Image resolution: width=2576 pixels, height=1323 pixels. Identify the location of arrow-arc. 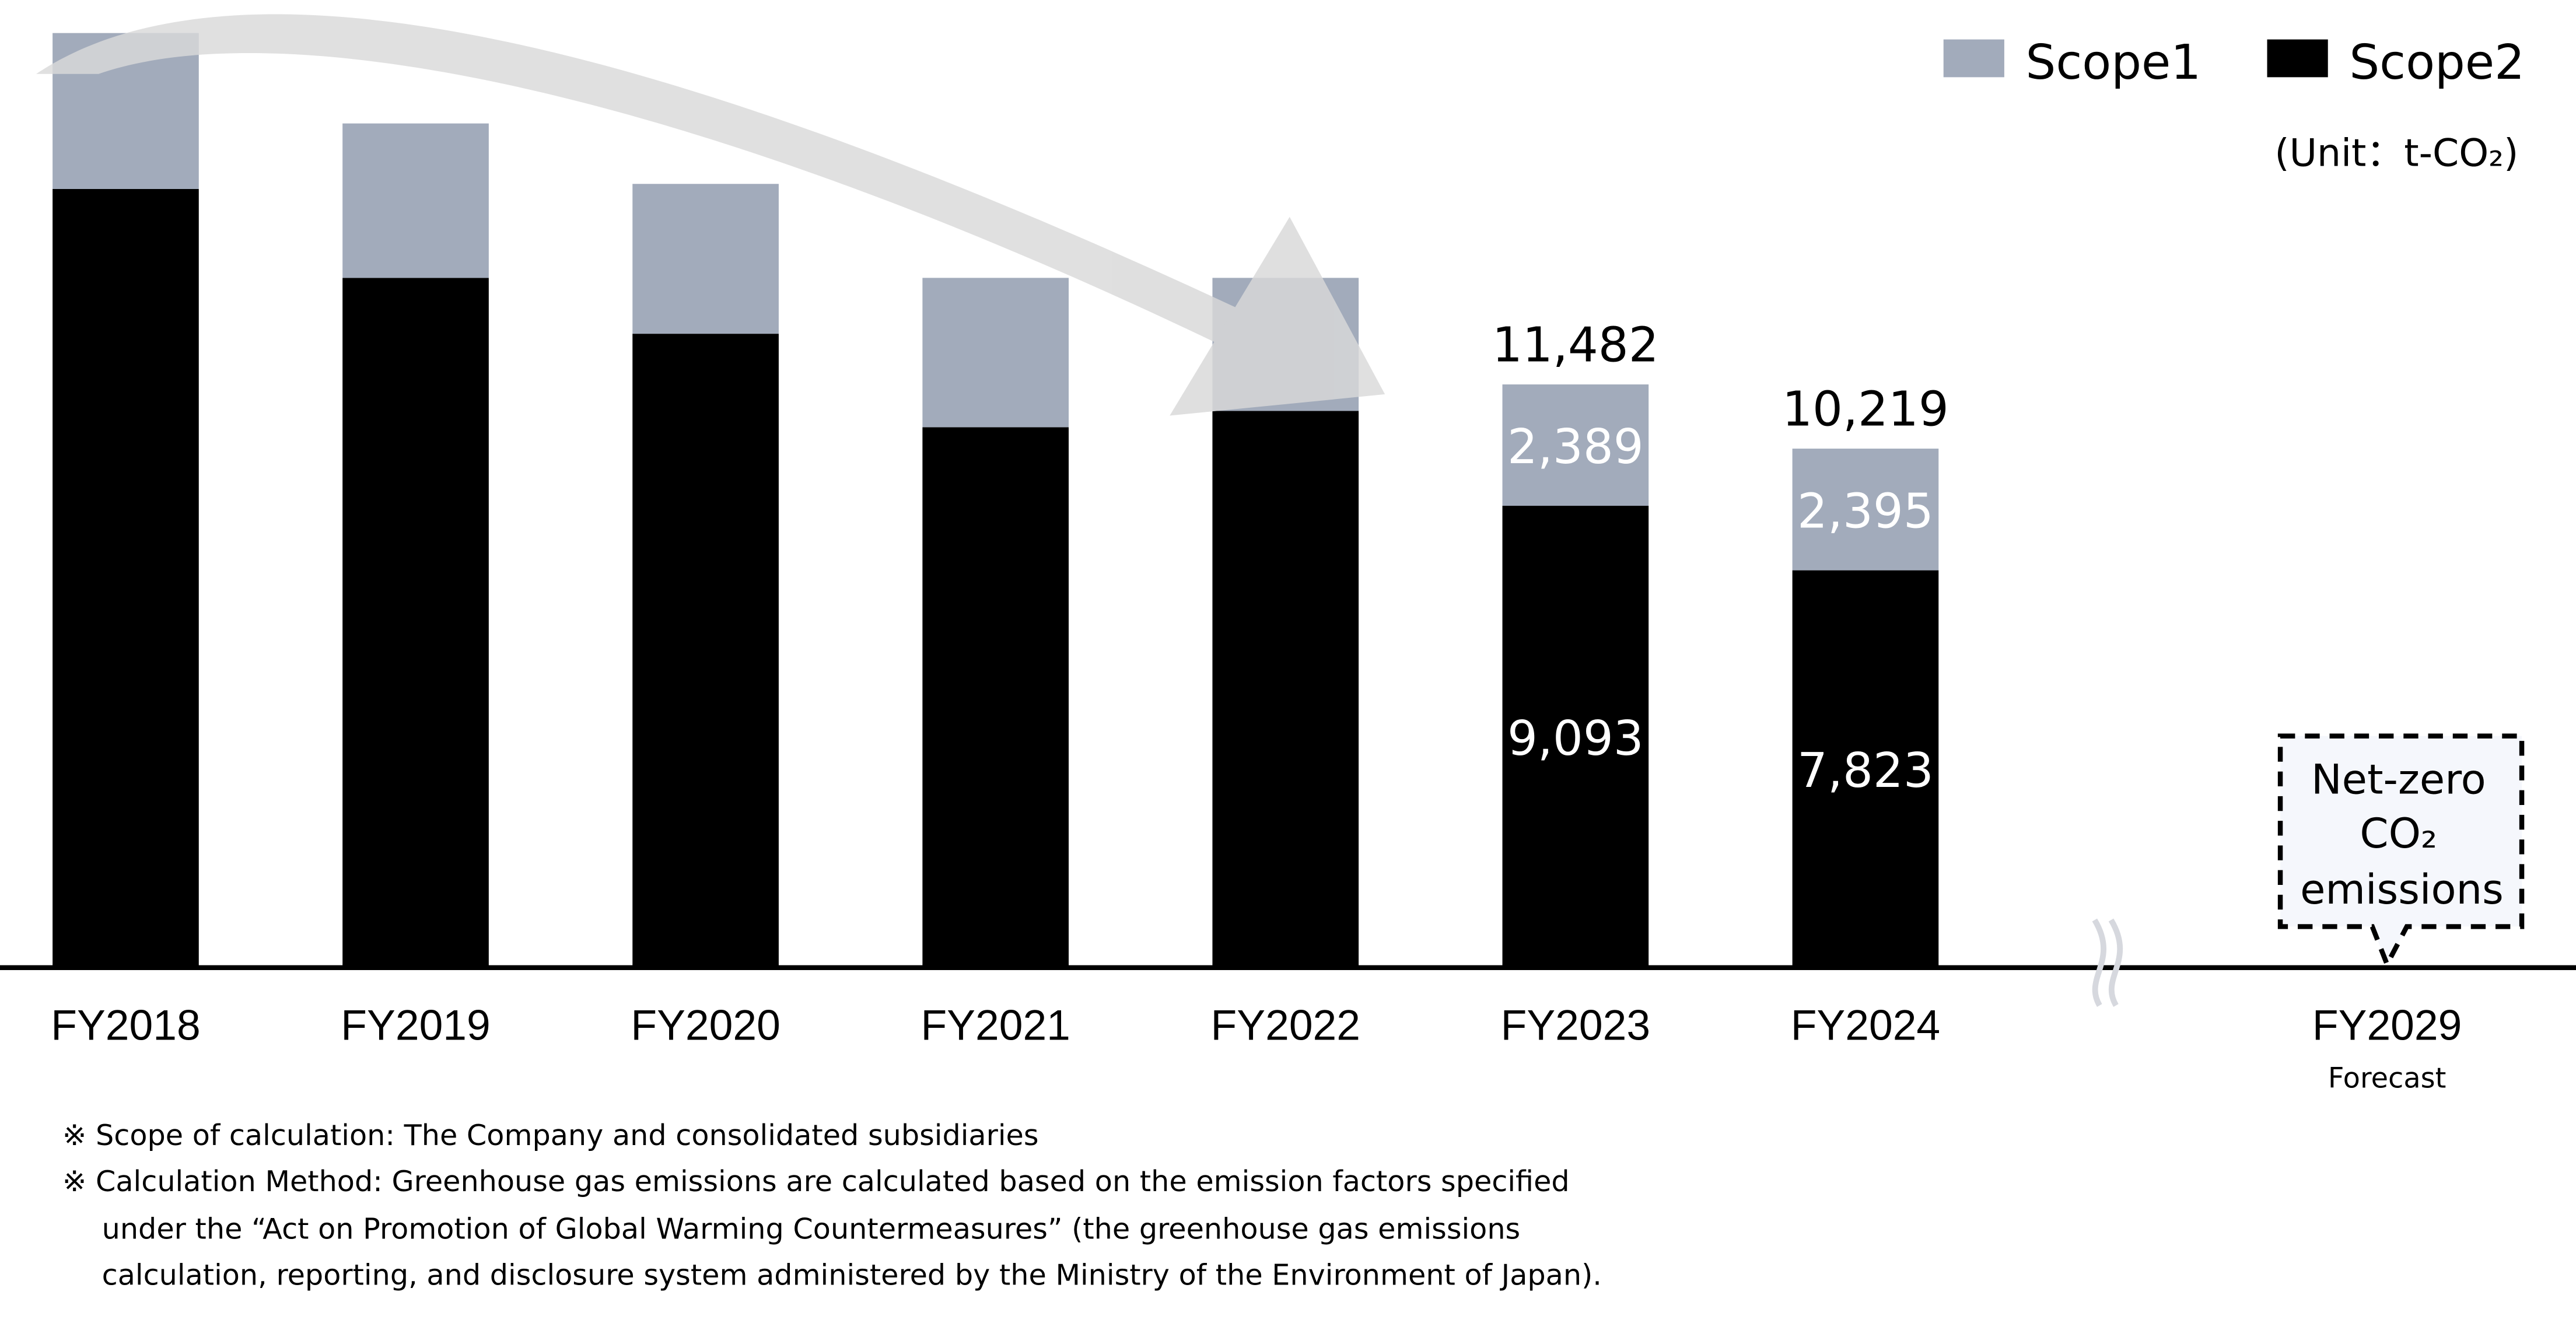
(667, 194).